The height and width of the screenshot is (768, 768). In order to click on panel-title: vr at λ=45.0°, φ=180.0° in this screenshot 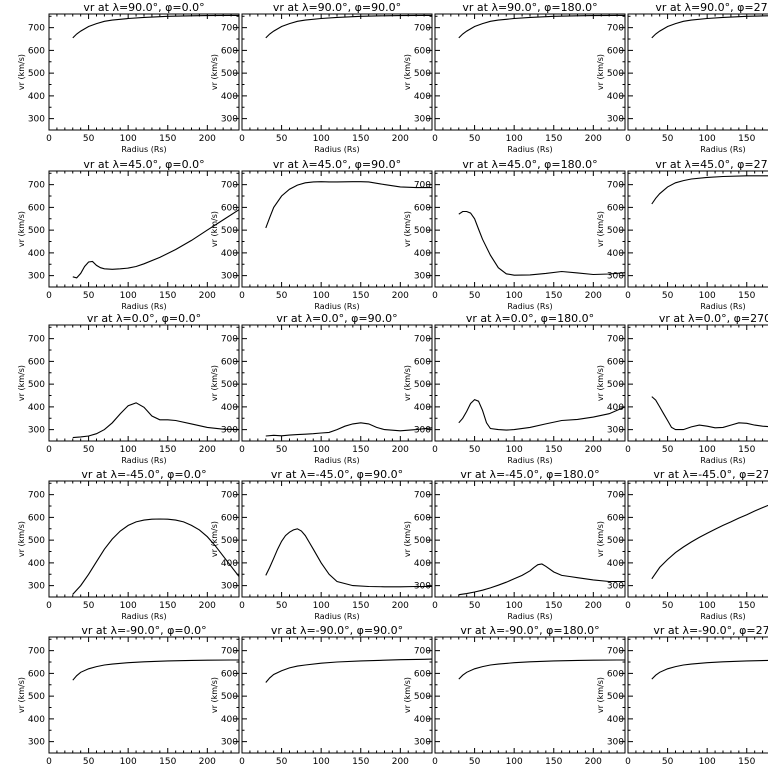, I will do `click(529, 164)`.